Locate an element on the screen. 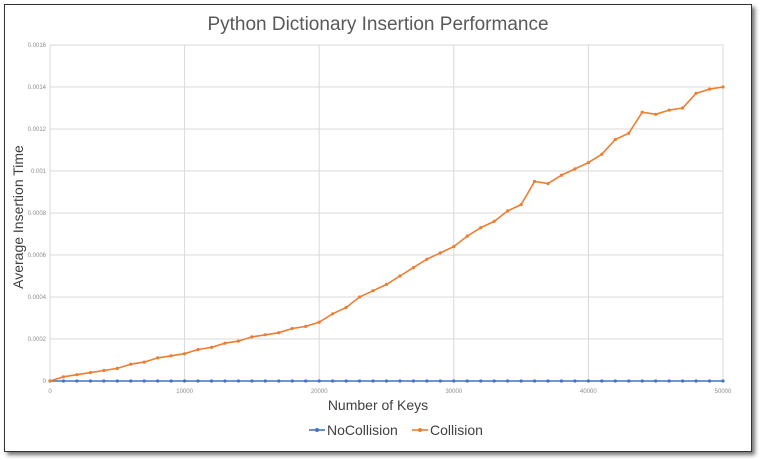 Image resolution: width=760 pixels, height=460 pixels. y-tick-label: 0.0008 is located at coordinates (37, 214).